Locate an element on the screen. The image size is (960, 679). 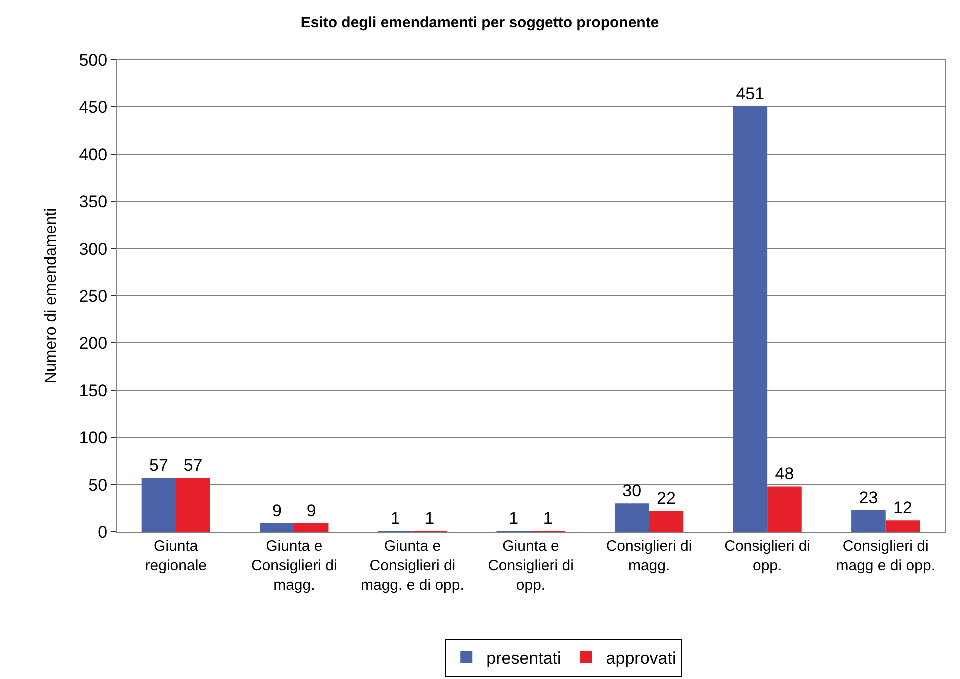
data-label: 22 is located at coordinates (666, 498).